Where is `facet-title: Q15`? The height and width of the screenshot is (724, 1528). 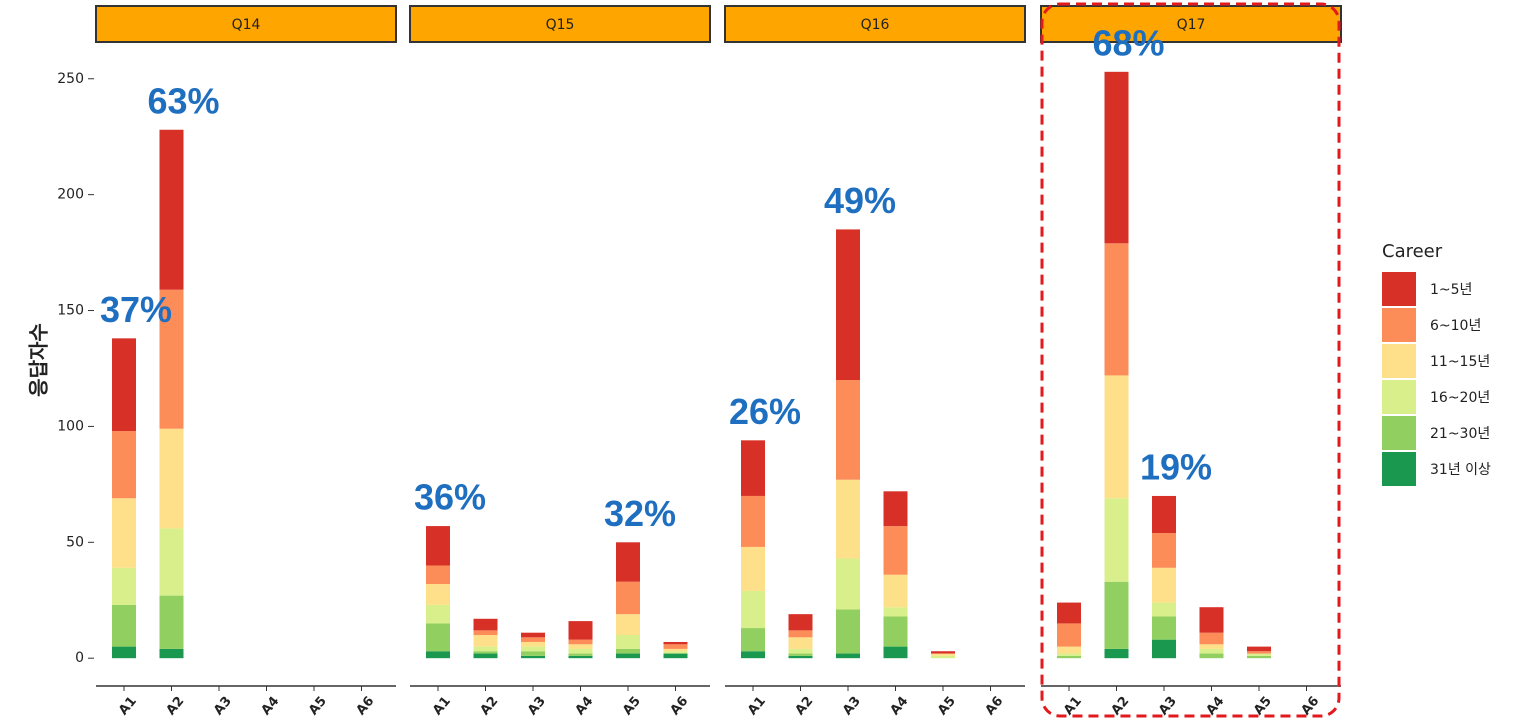 facet-title: Q15 is located at coordinates (560, 25).